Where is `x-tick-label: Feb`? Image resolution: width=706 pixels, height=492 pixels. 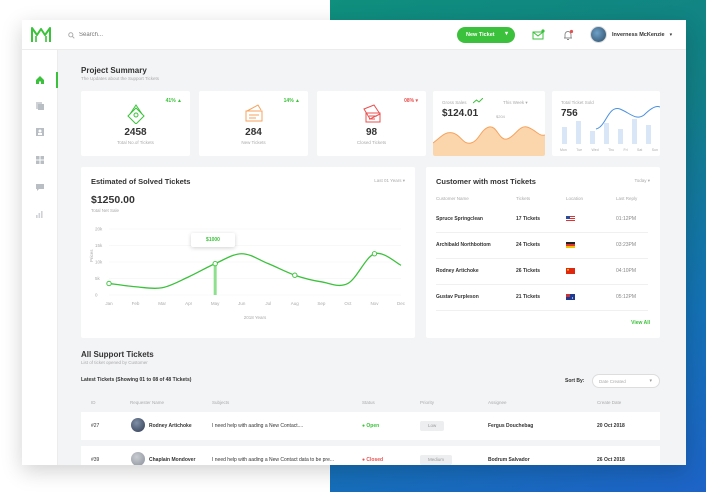 x-tick-label: Feb is located at coordinates (136, 303).